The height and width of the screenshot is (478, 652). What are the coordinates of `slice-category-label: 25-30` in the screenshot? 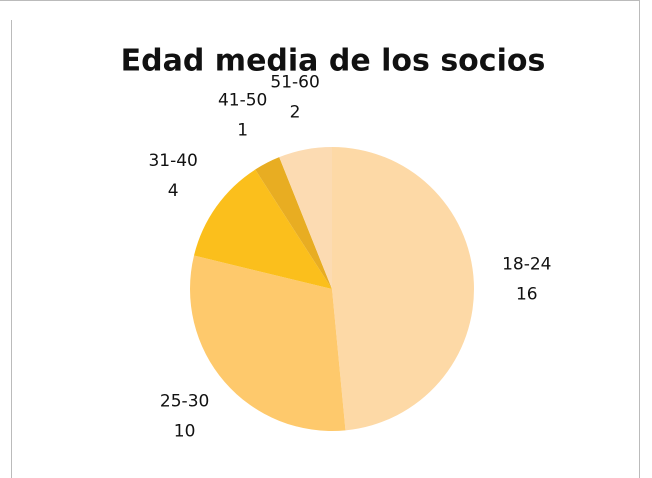 It's located at (184, 402).